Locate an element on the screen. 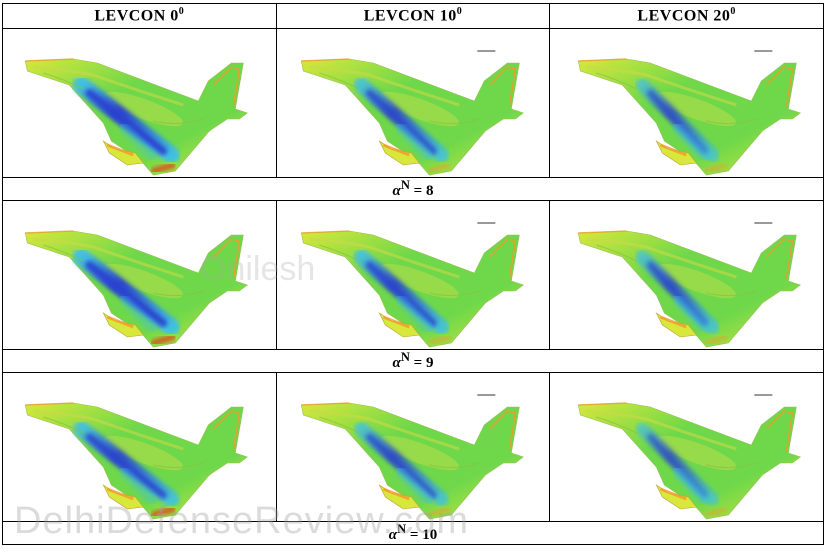 This screenshot has height=554, width=828. alpha-label: αN = 10 is located at coordinates (413, 533).